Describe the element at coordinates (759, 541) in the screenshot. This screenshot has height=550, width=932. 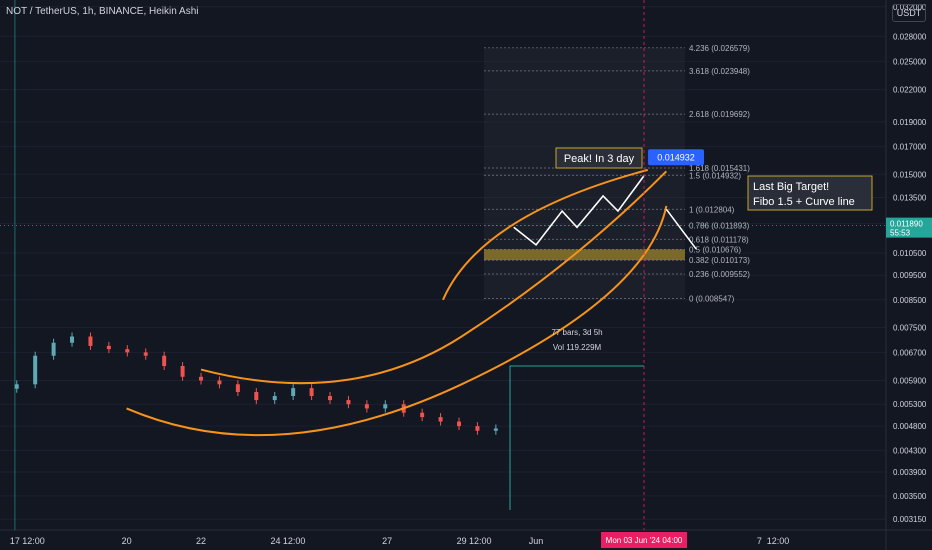
I see `x-tick-label: 7` at that location.